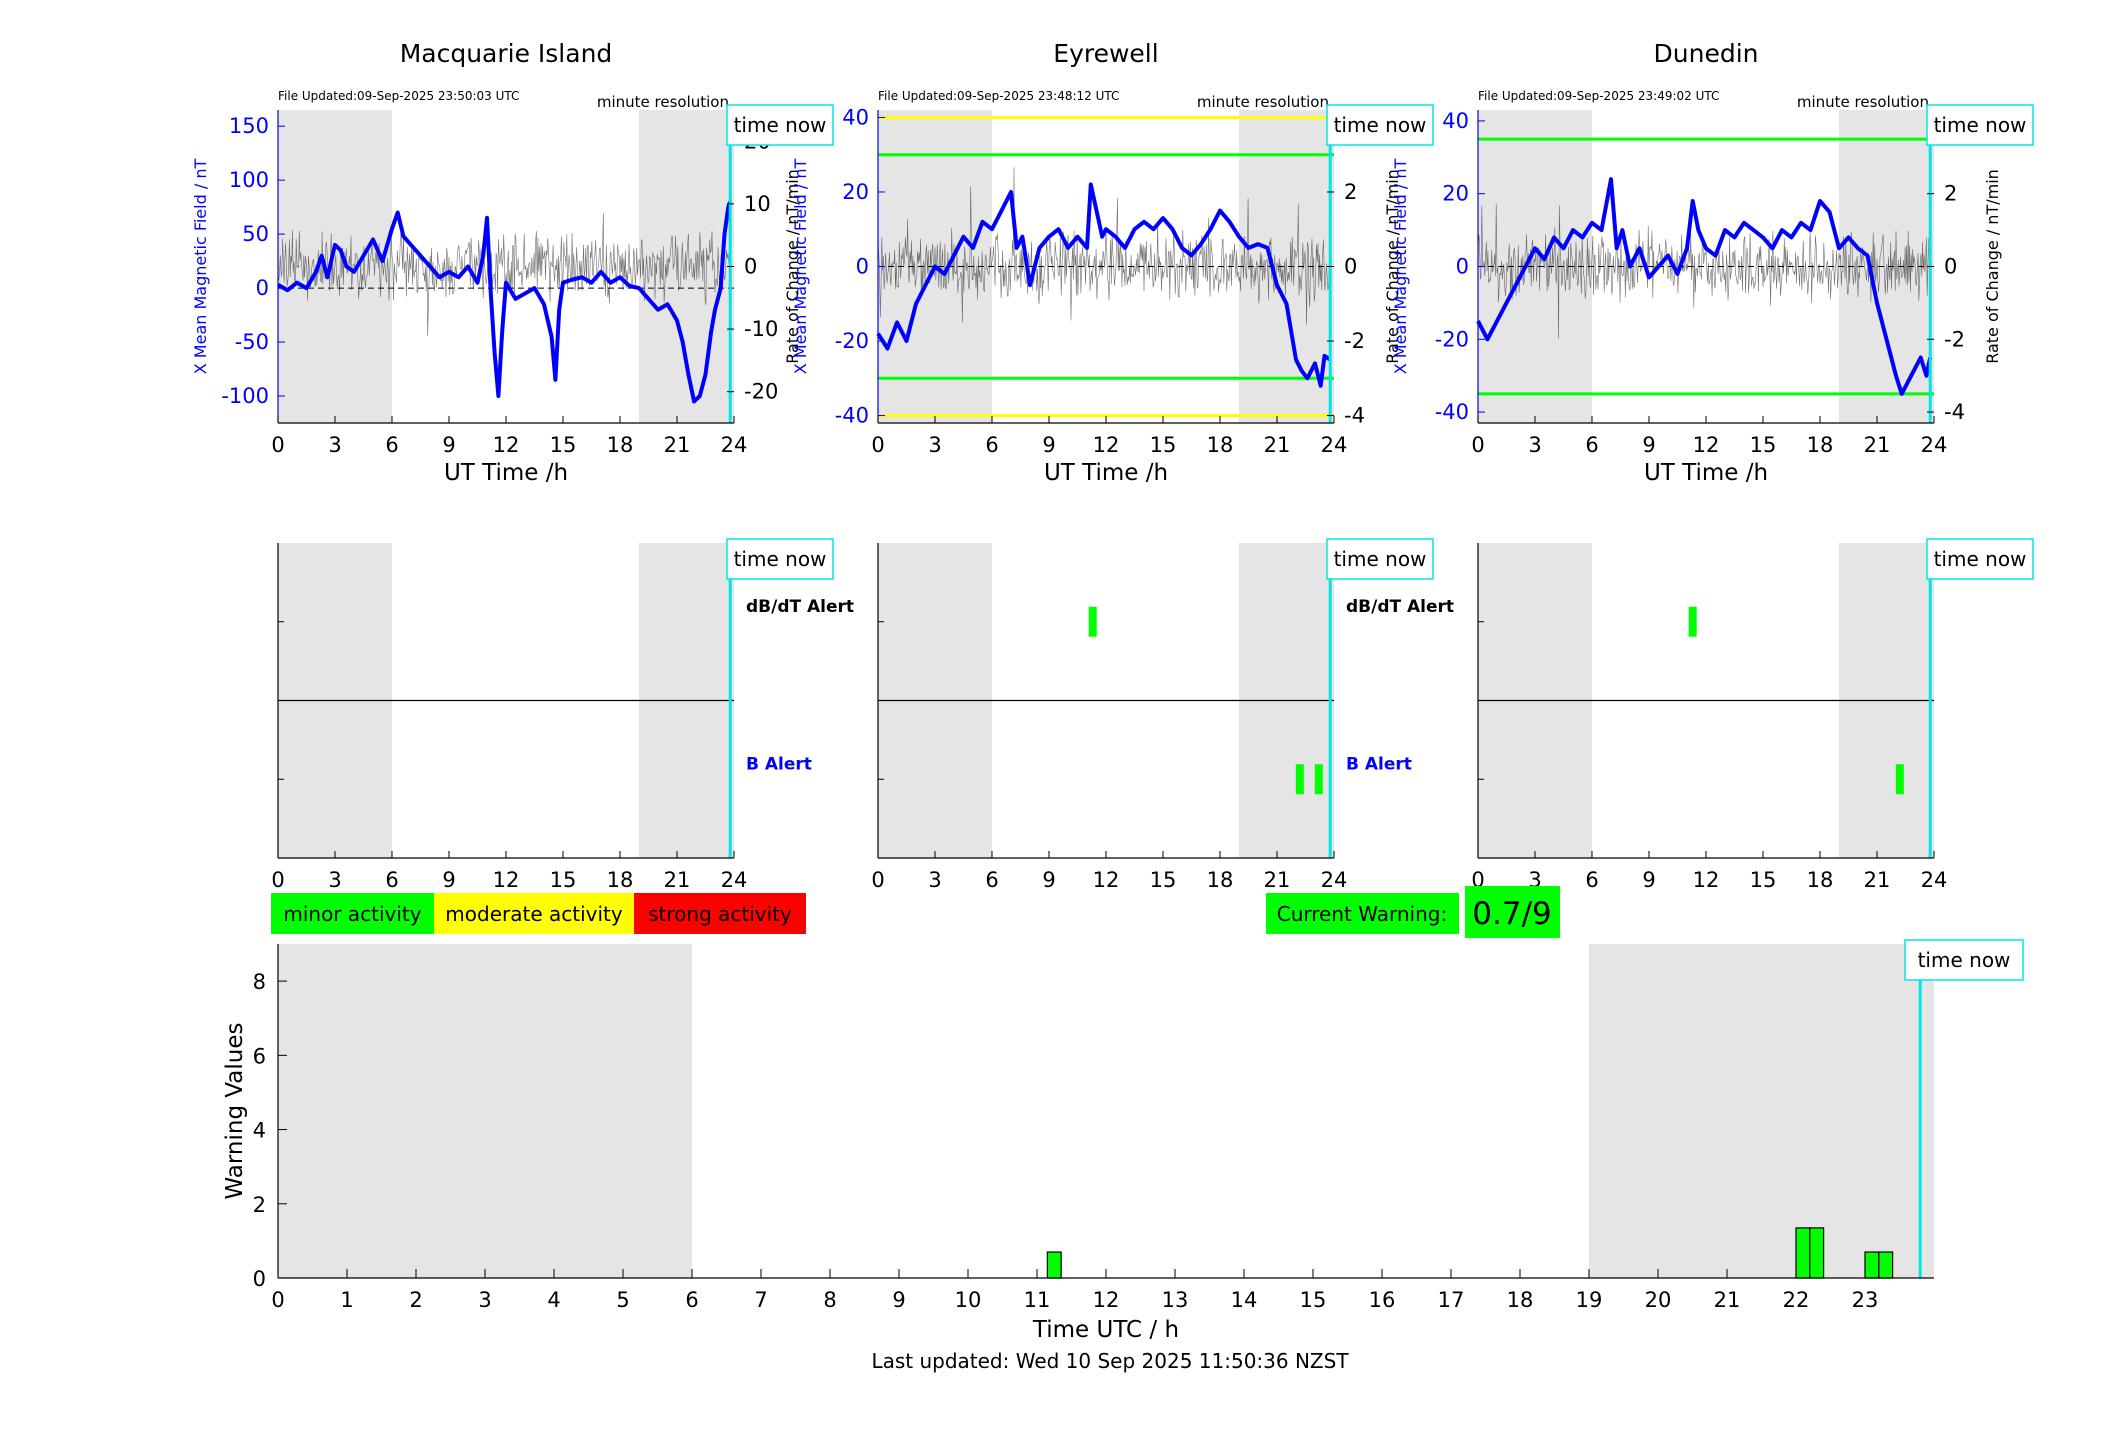 The image size is (2117, 1437). I want to click on warning-time-now-box, so click(1964, 960).